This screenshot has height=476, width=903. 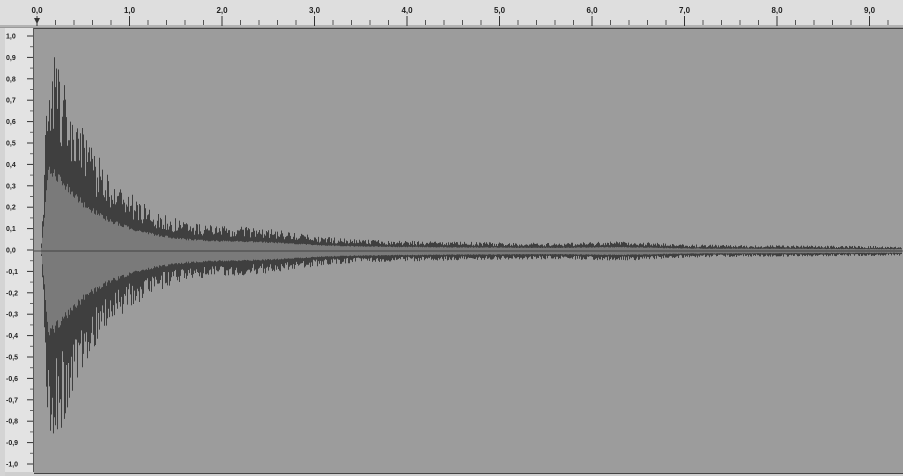 What do you see at coordinates (777, 10) in the screenshot?
I see `timeline-tick-label: 8,0` at bounding box center [777, 10].